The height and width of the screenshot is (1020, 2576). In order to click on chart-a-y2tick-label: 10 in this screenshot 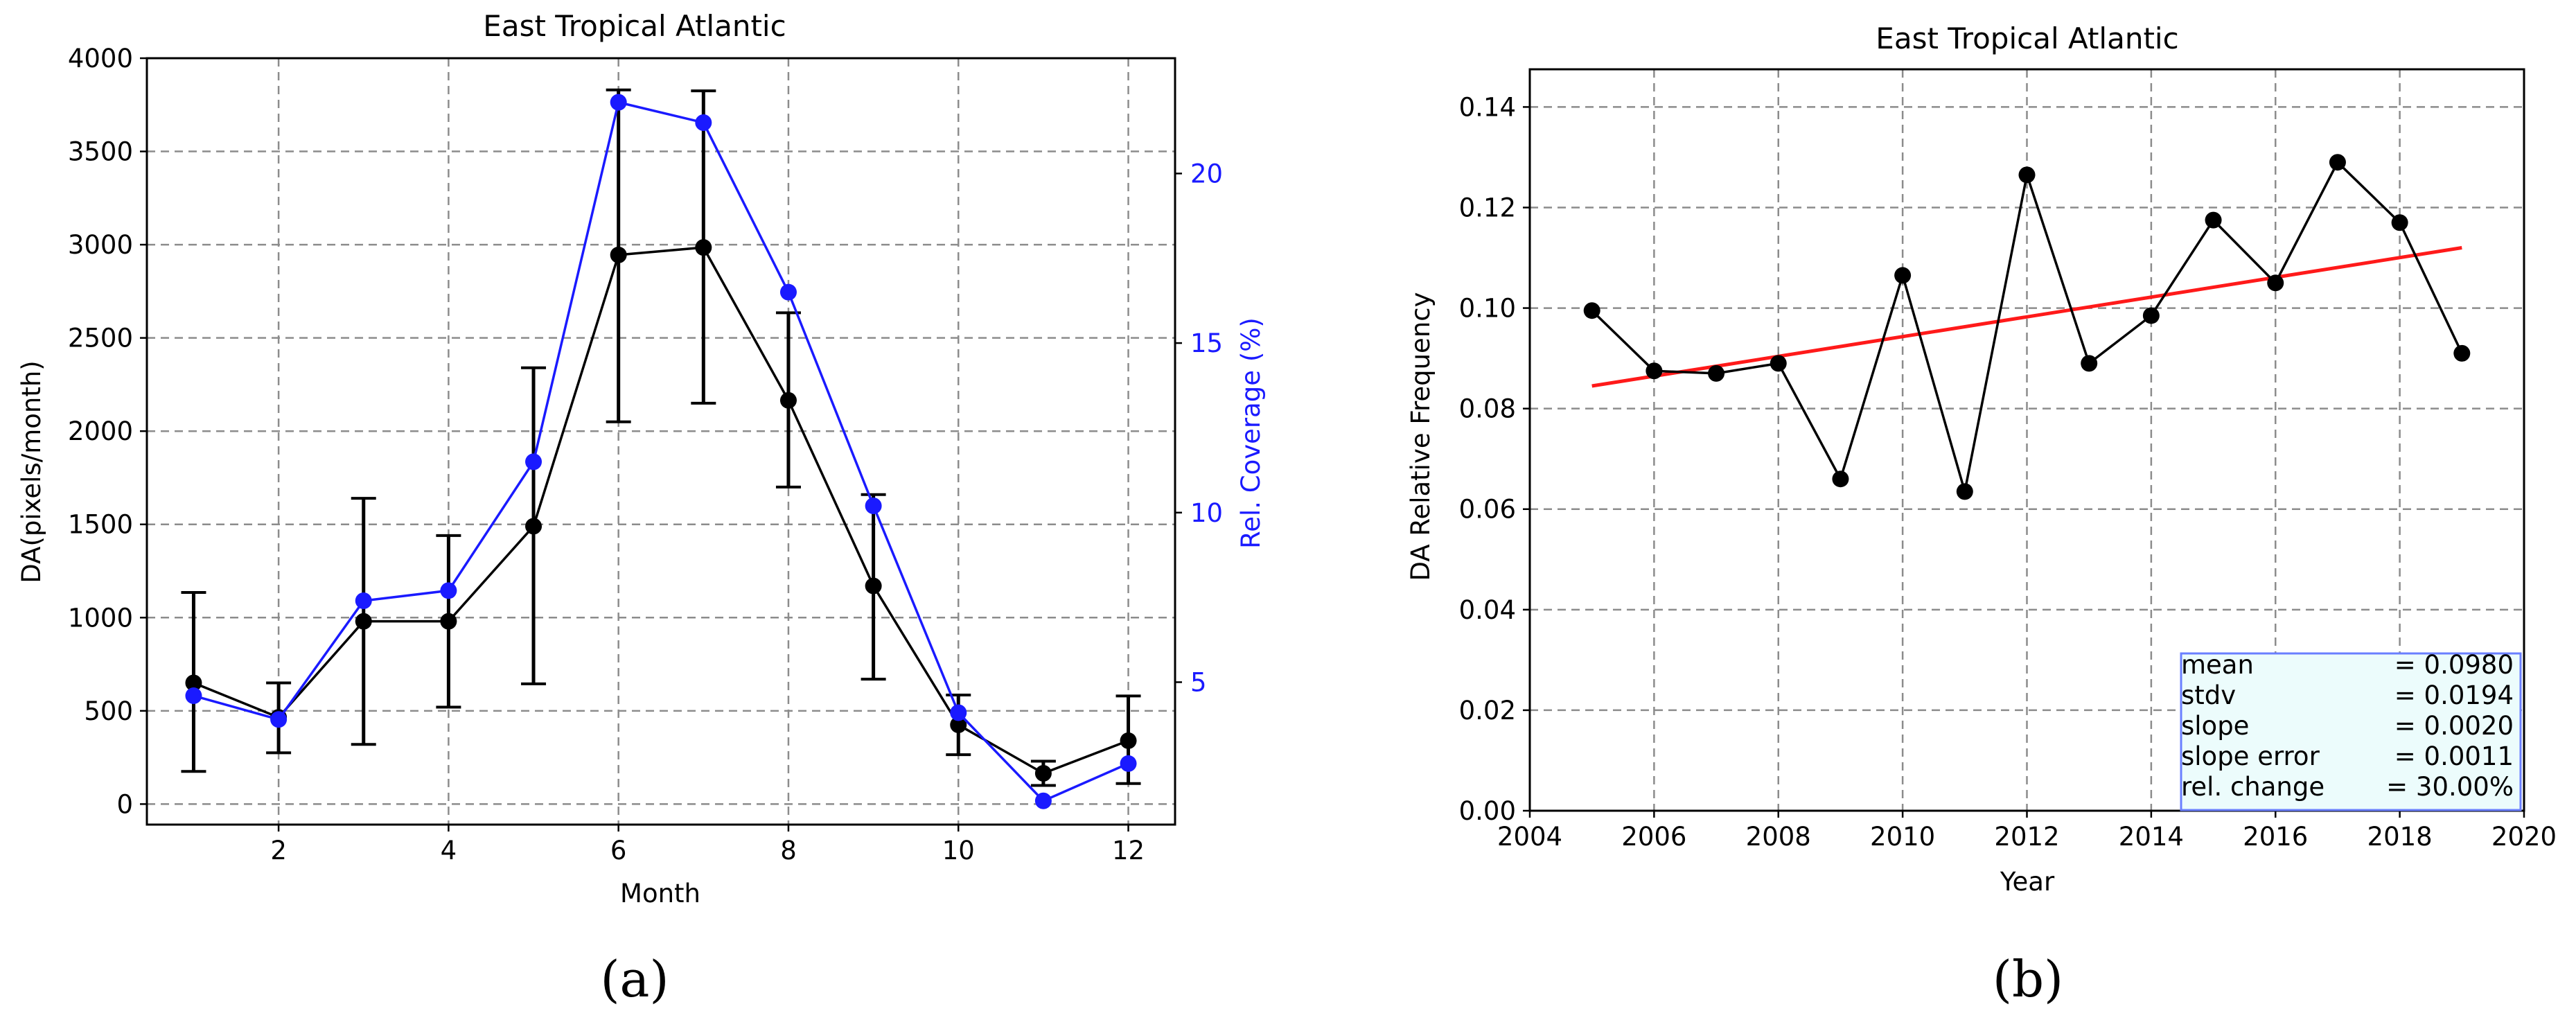, I will do `click(1206, 513)`.